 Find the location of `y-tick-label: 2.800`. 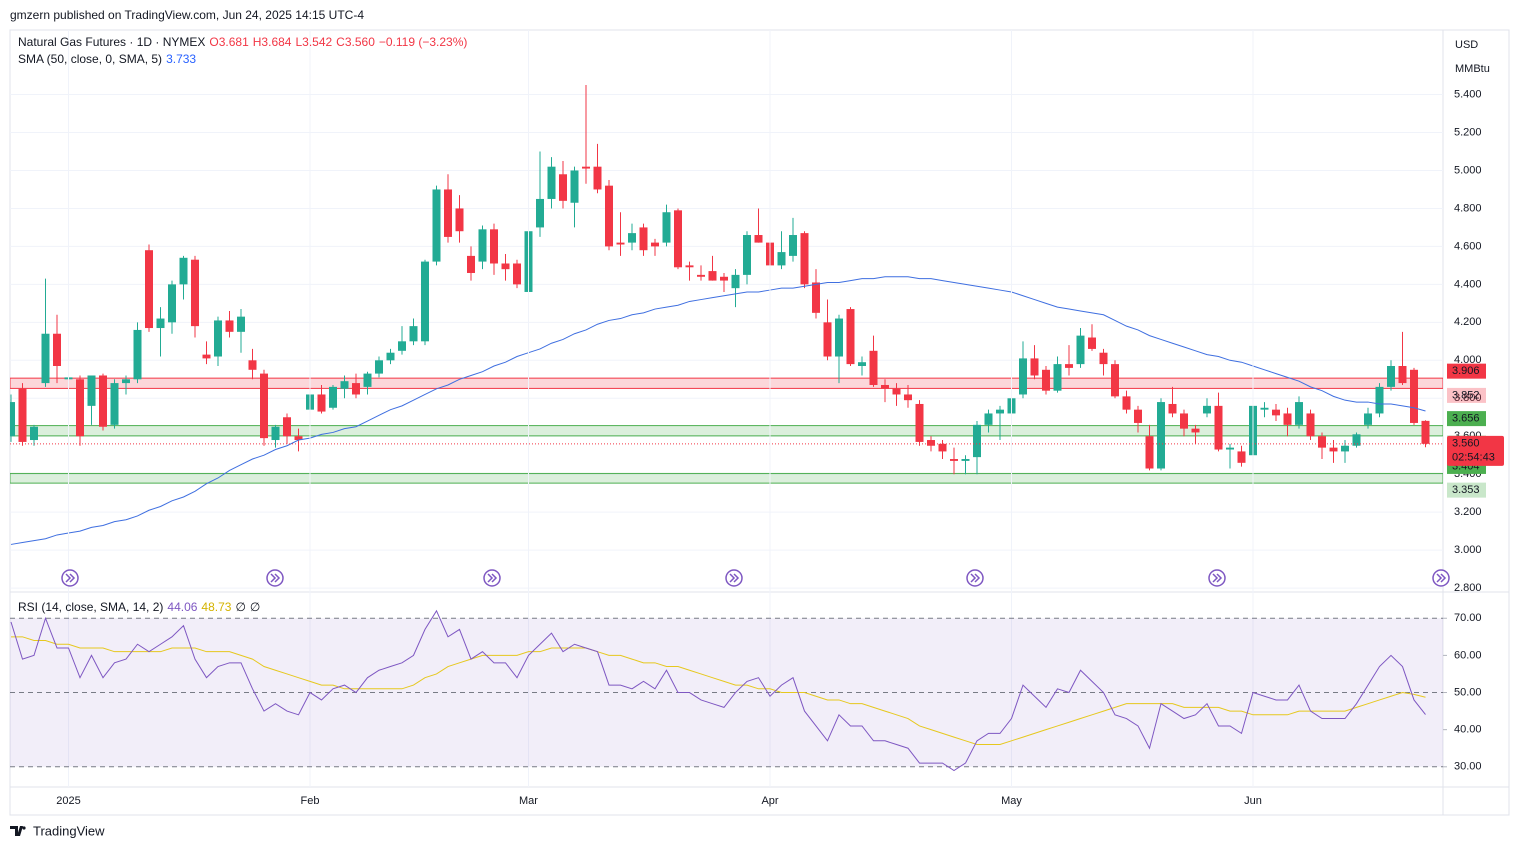

y-tick-label: 2.800 is located at coordinates (1468, 588).